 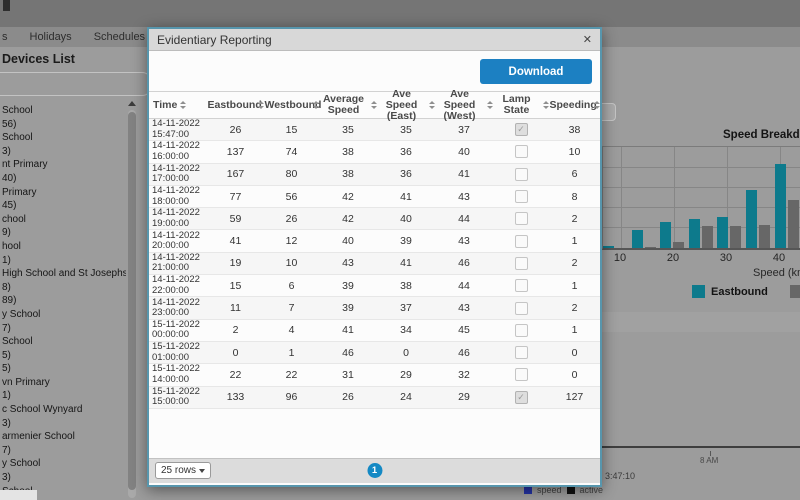 I want to click on table-row: 14-11-2022 18:00:00 77 56 42 41 43 8, so click(x=374, y=197).